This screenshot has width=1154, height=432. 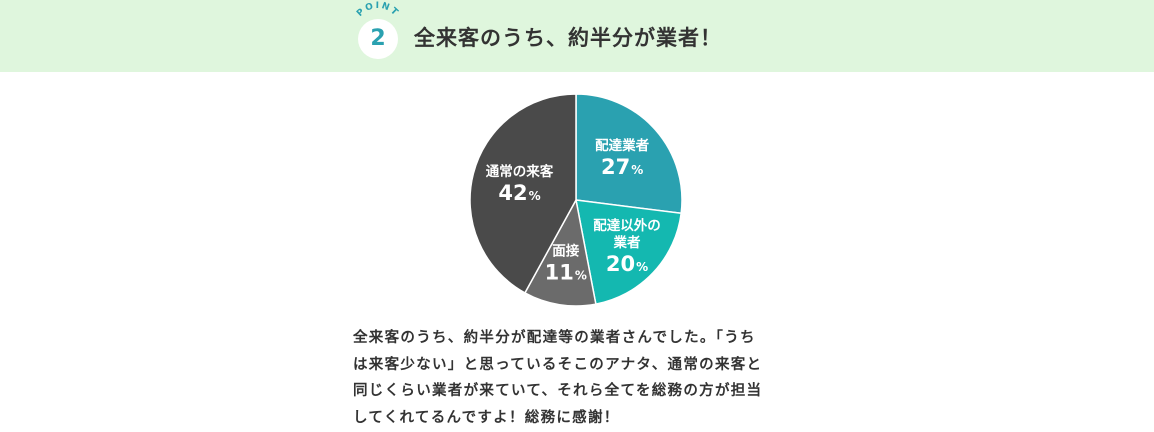 I want to click on slice-value: 11, so click(x=559, y=272).